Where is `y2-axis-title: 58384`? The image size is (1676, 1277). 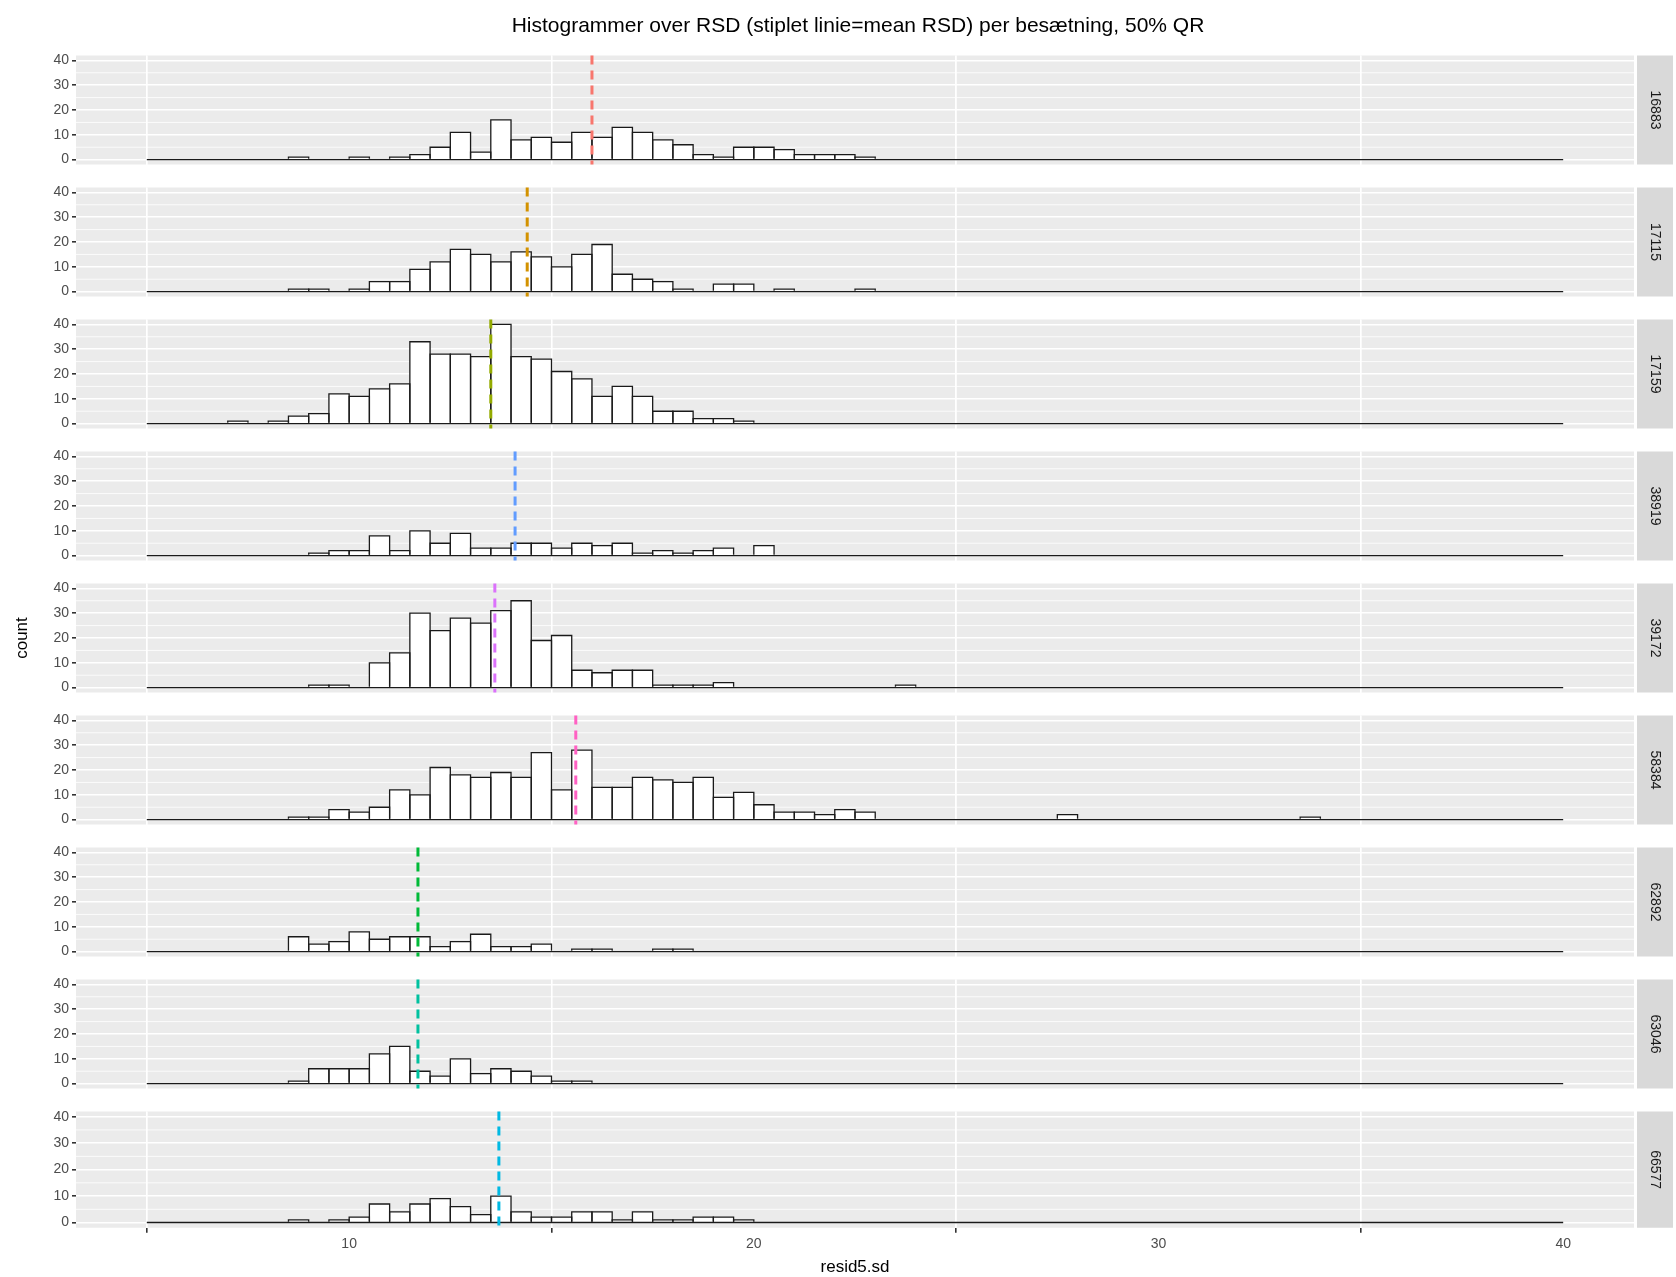
y2-axis-title: 58384 is located at coordinates (1656, 770).